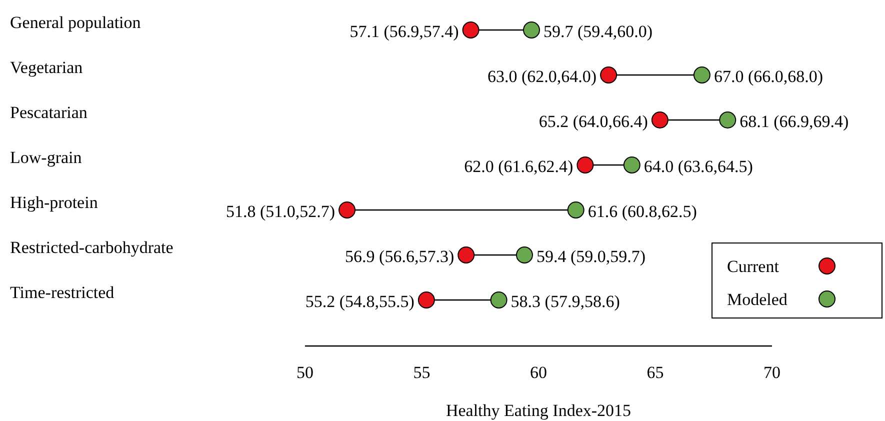  What do you see at coordinates (769, 76) in the screenshot?
I see `data-label: 67.0 (66.0,68.0)` at bounding box center [769, 76].